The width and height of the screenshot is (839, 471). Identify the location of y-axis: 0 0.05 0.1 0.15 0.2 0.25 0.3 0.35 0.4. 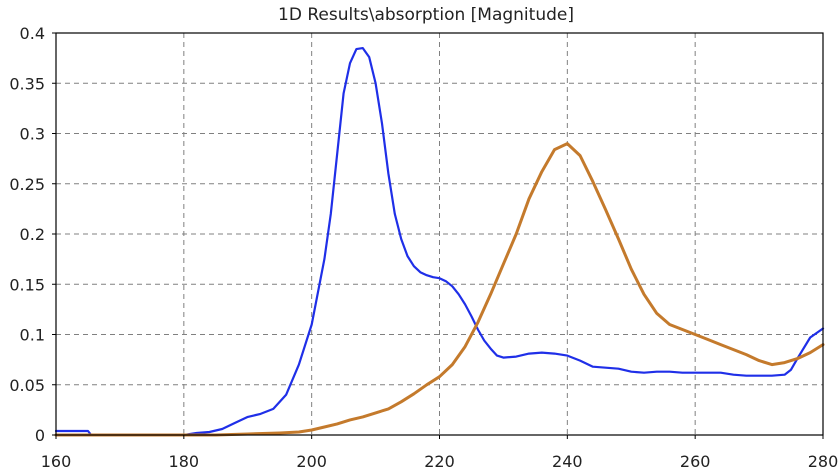
(32, 234).